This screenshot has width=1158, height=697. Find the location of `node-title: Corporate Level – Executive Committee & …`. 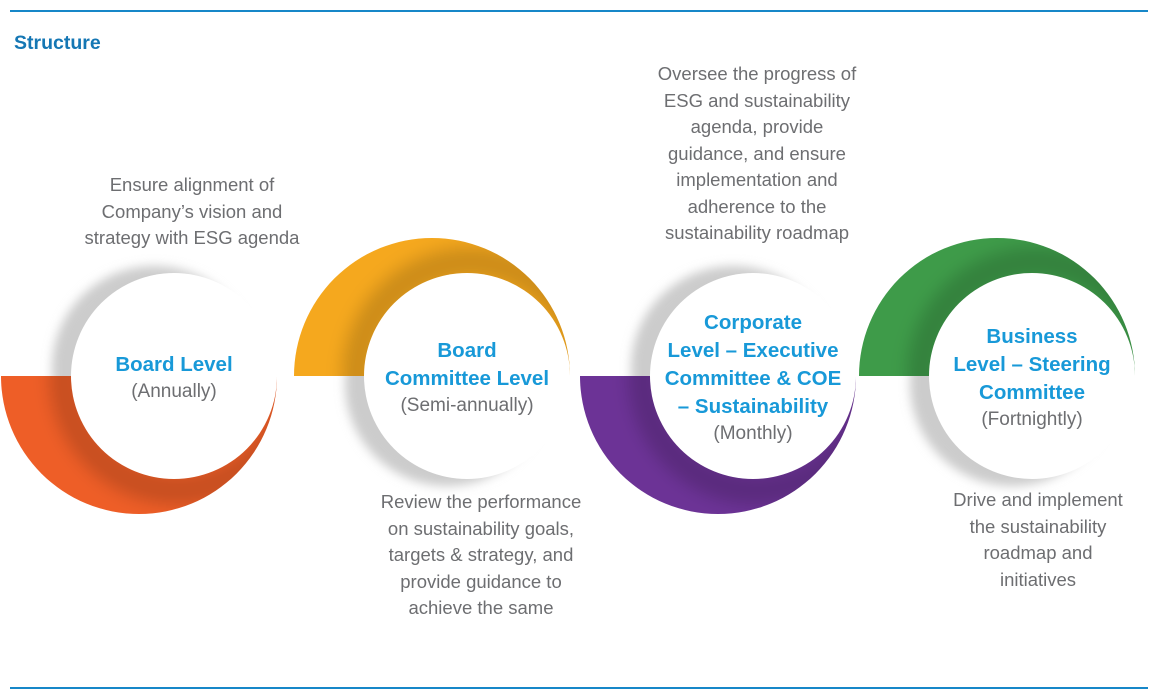

node-title: Corporate Level – Executive Committee & … is located at coordinates (753, 364).